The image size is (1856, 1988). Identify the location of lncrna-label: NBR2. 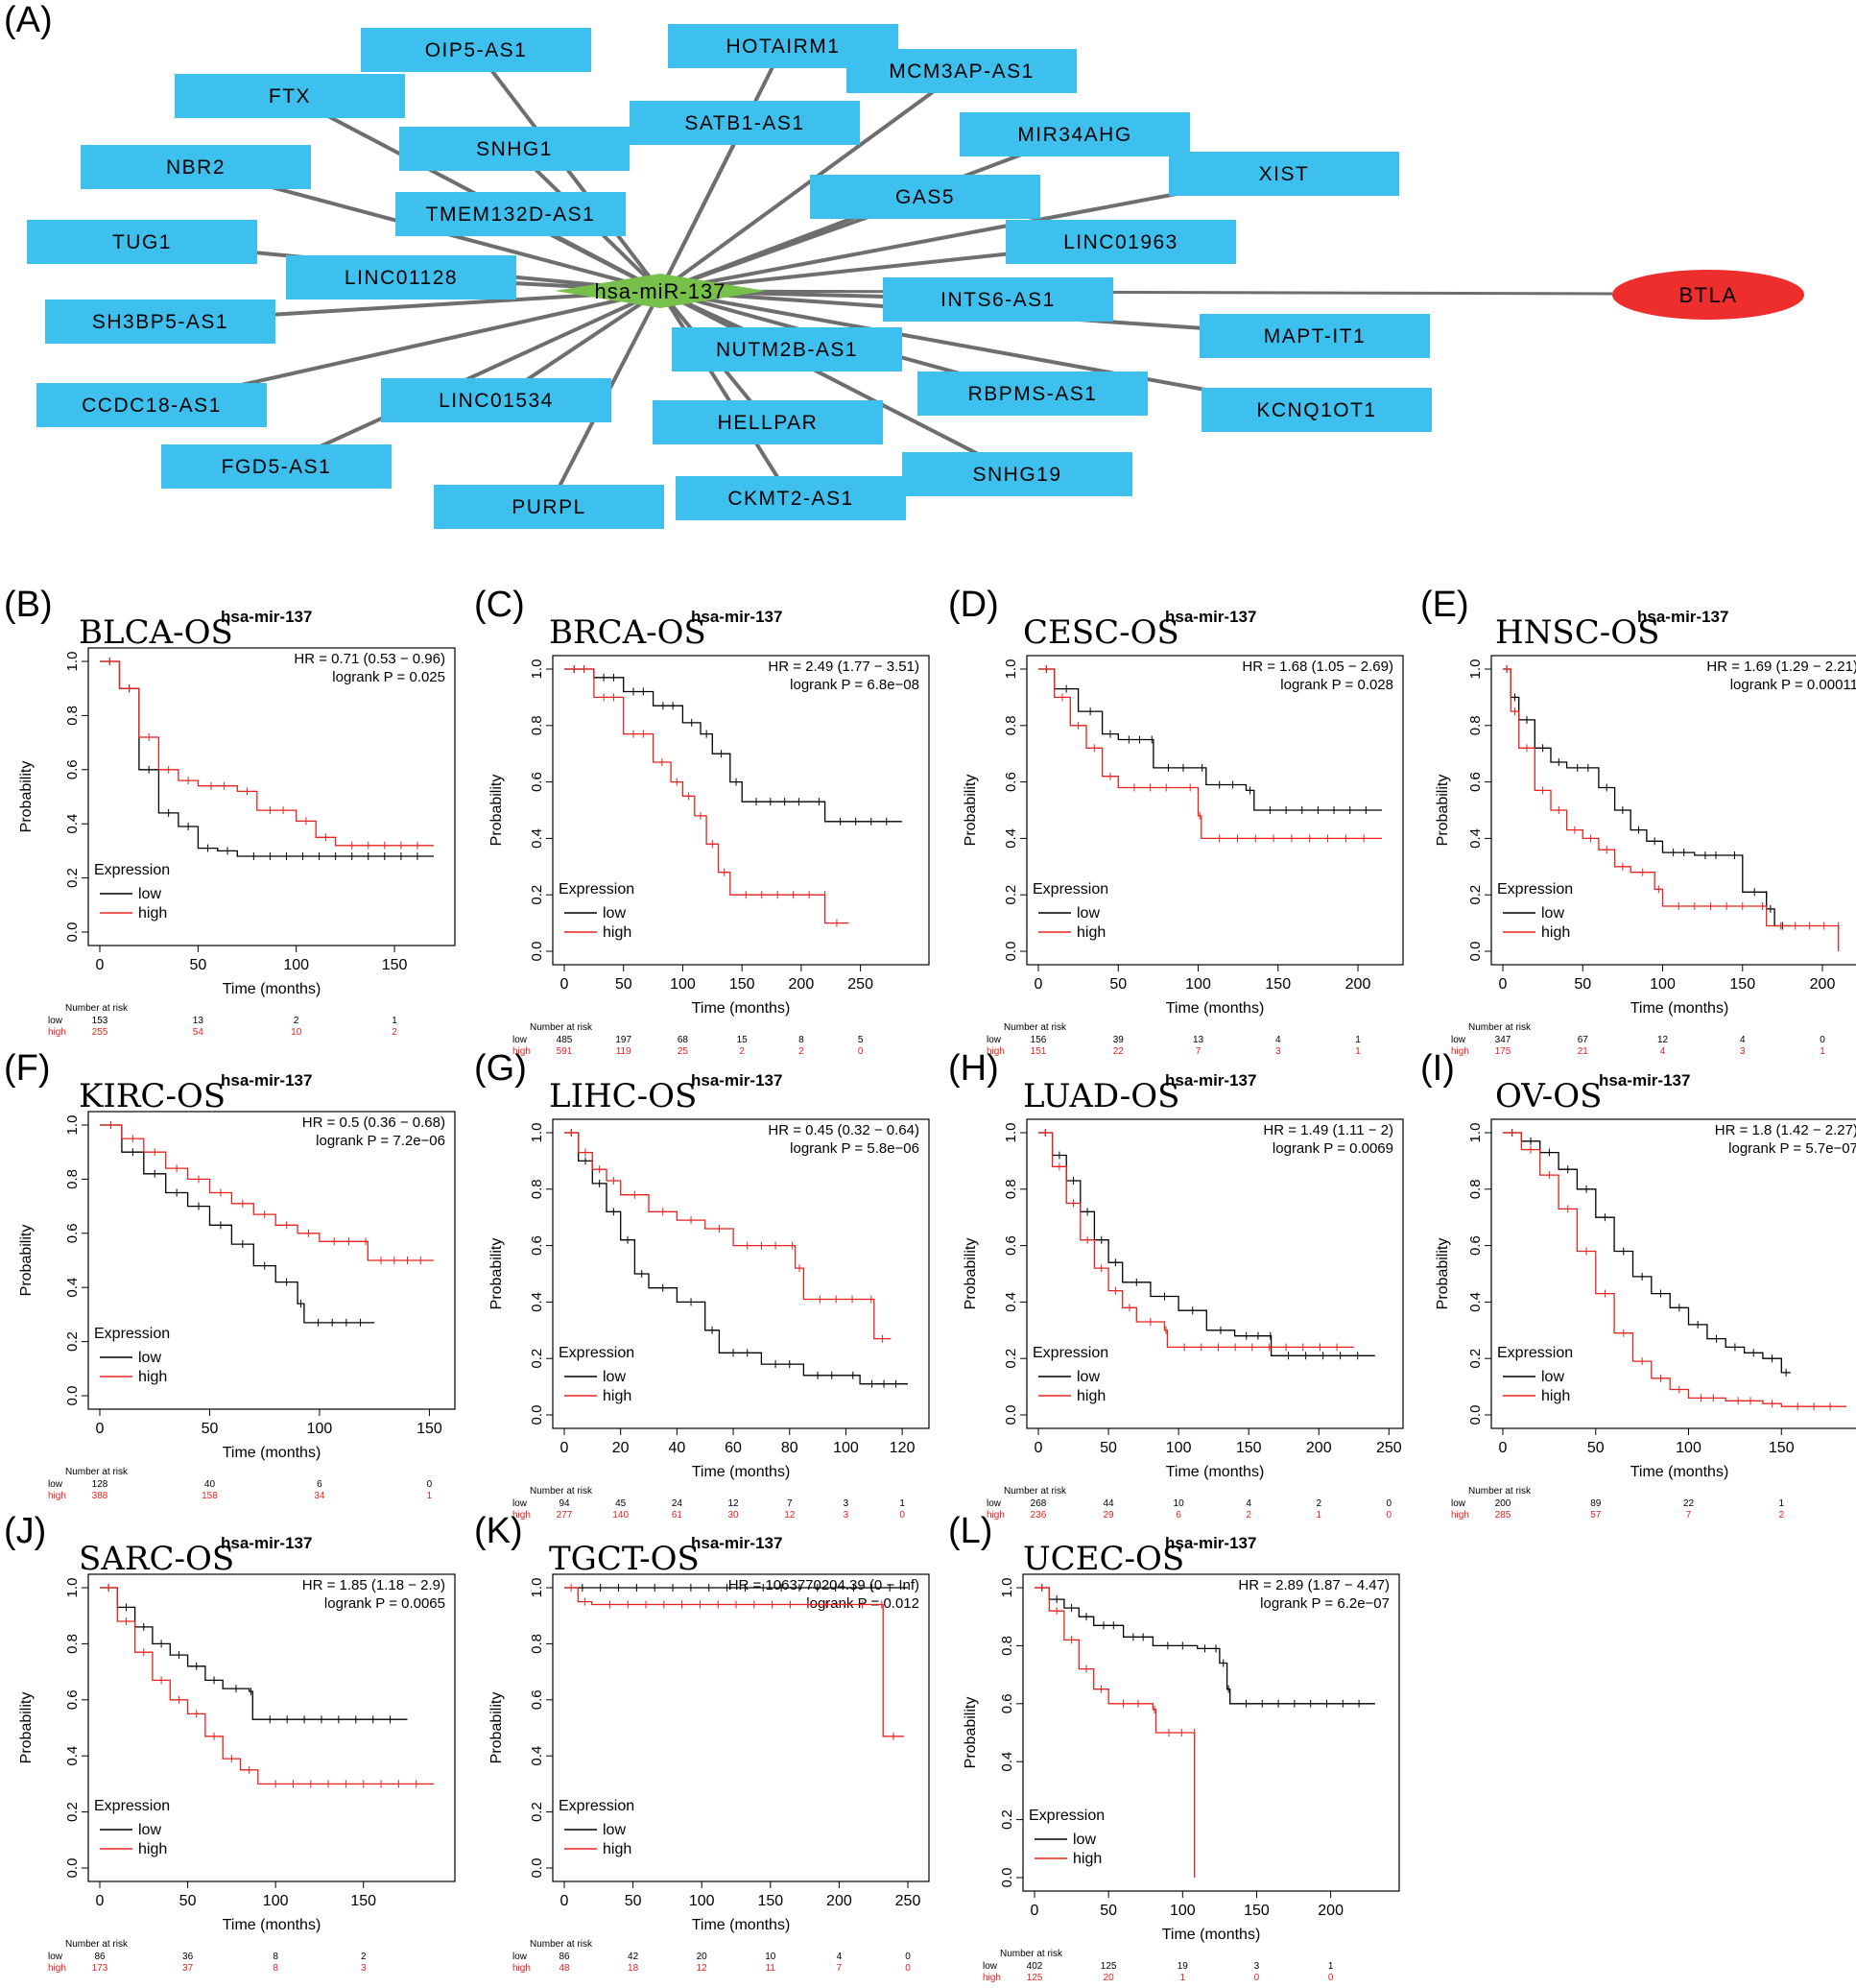
(196, 167).